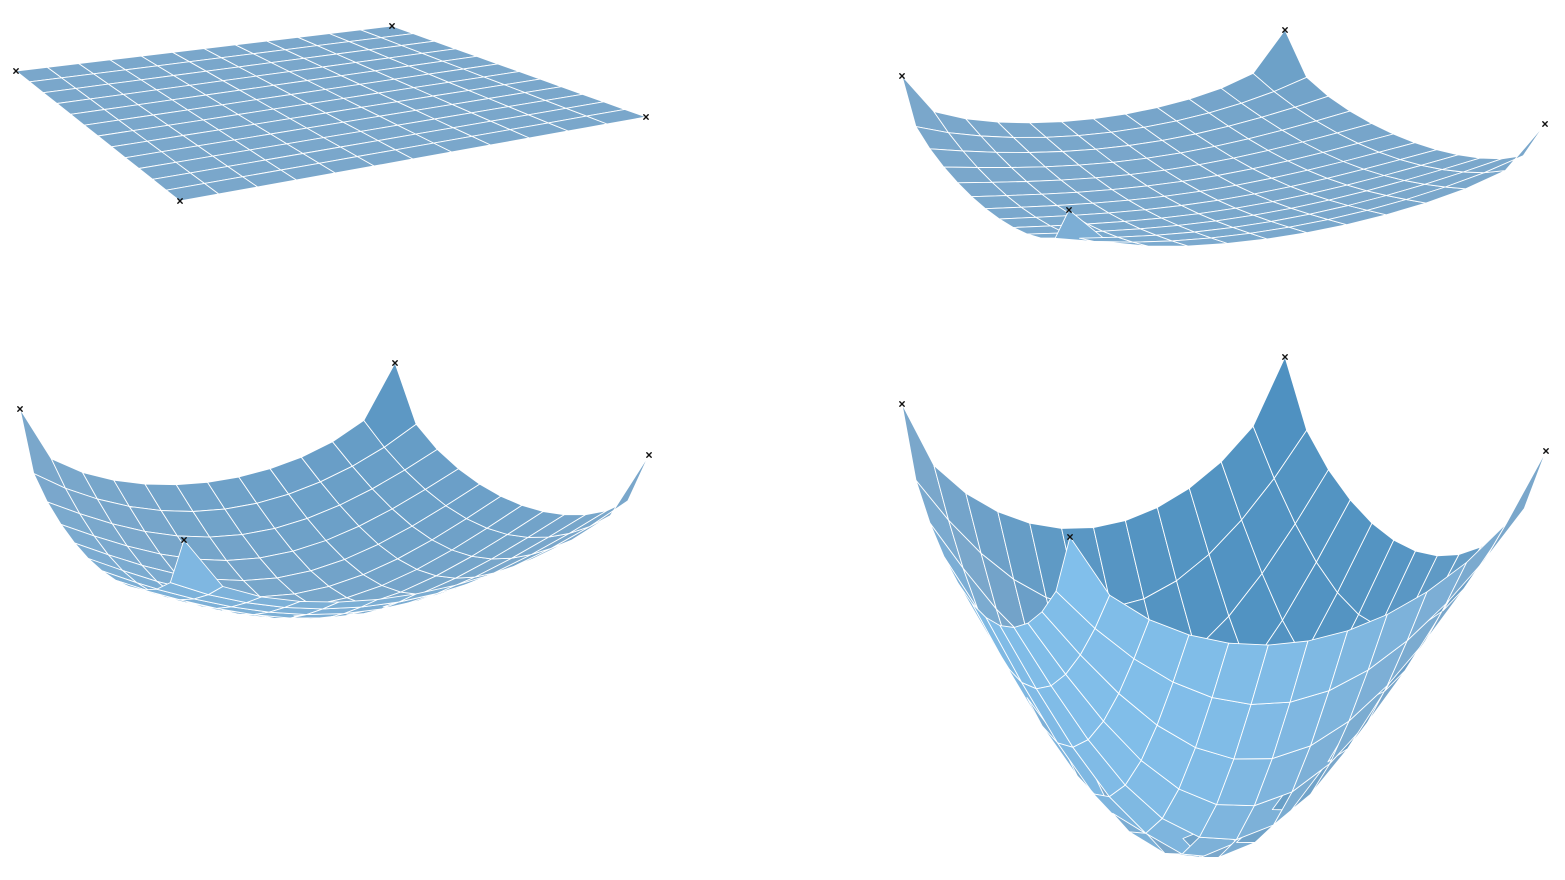 The width and height of the screenshot is (1565, 880). What do you see at coordinates (331, 113) in the screenshot?
I see `surface-panel-flat` at bounding box center [331, 113].